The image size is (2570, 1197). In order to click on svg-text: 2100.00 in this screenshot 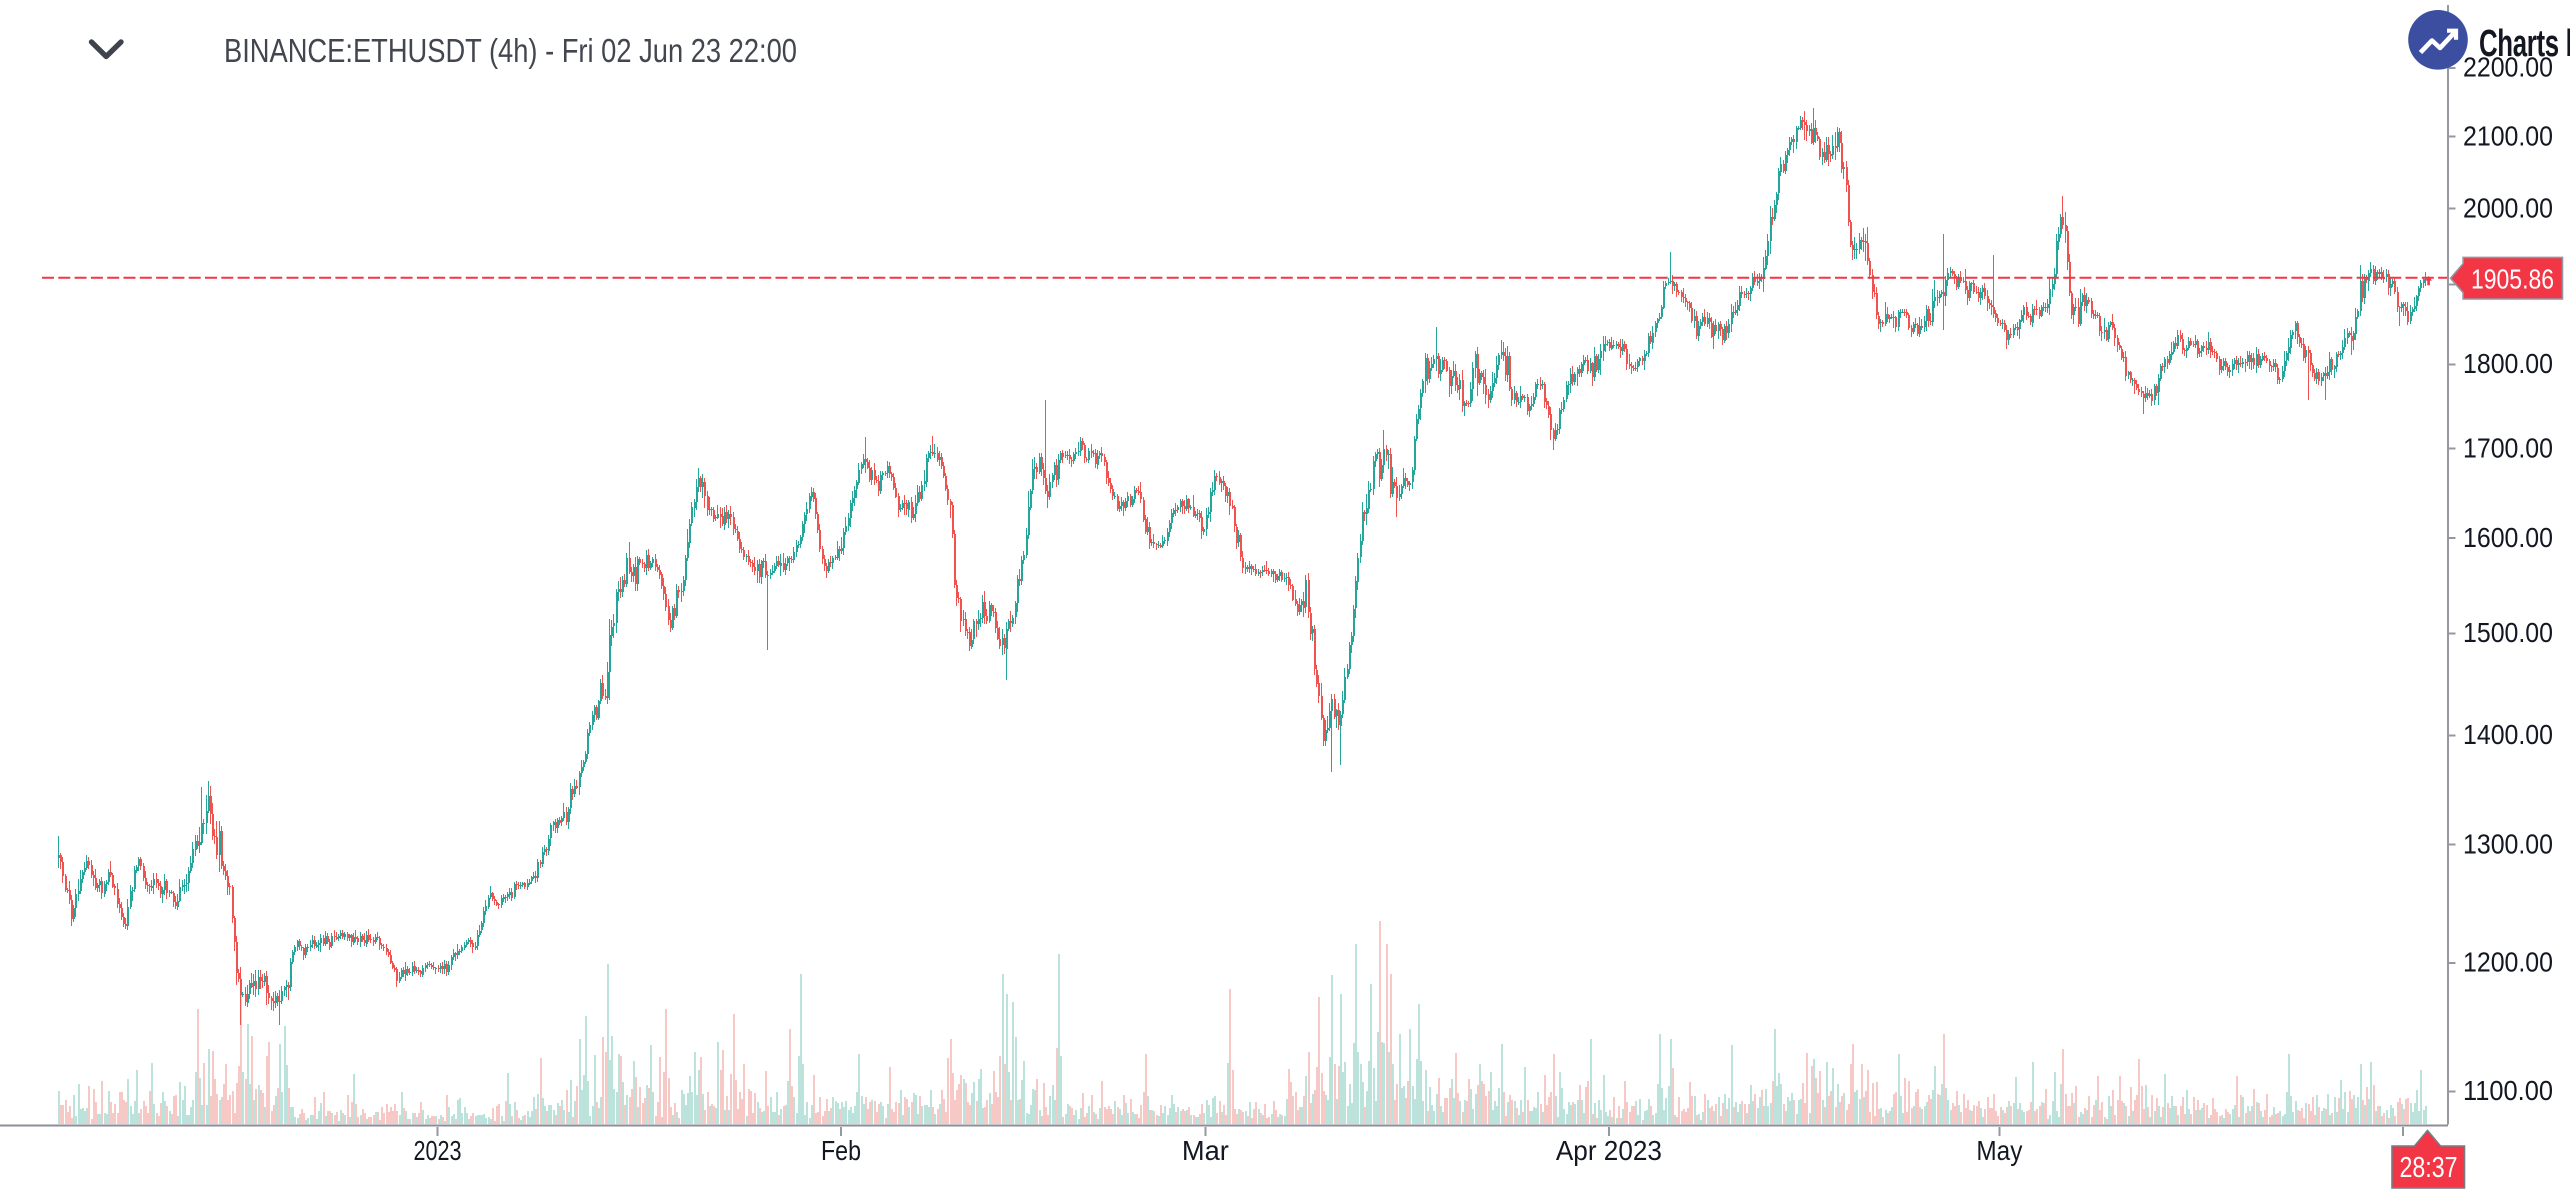, I will do `click(2508, 135)`.